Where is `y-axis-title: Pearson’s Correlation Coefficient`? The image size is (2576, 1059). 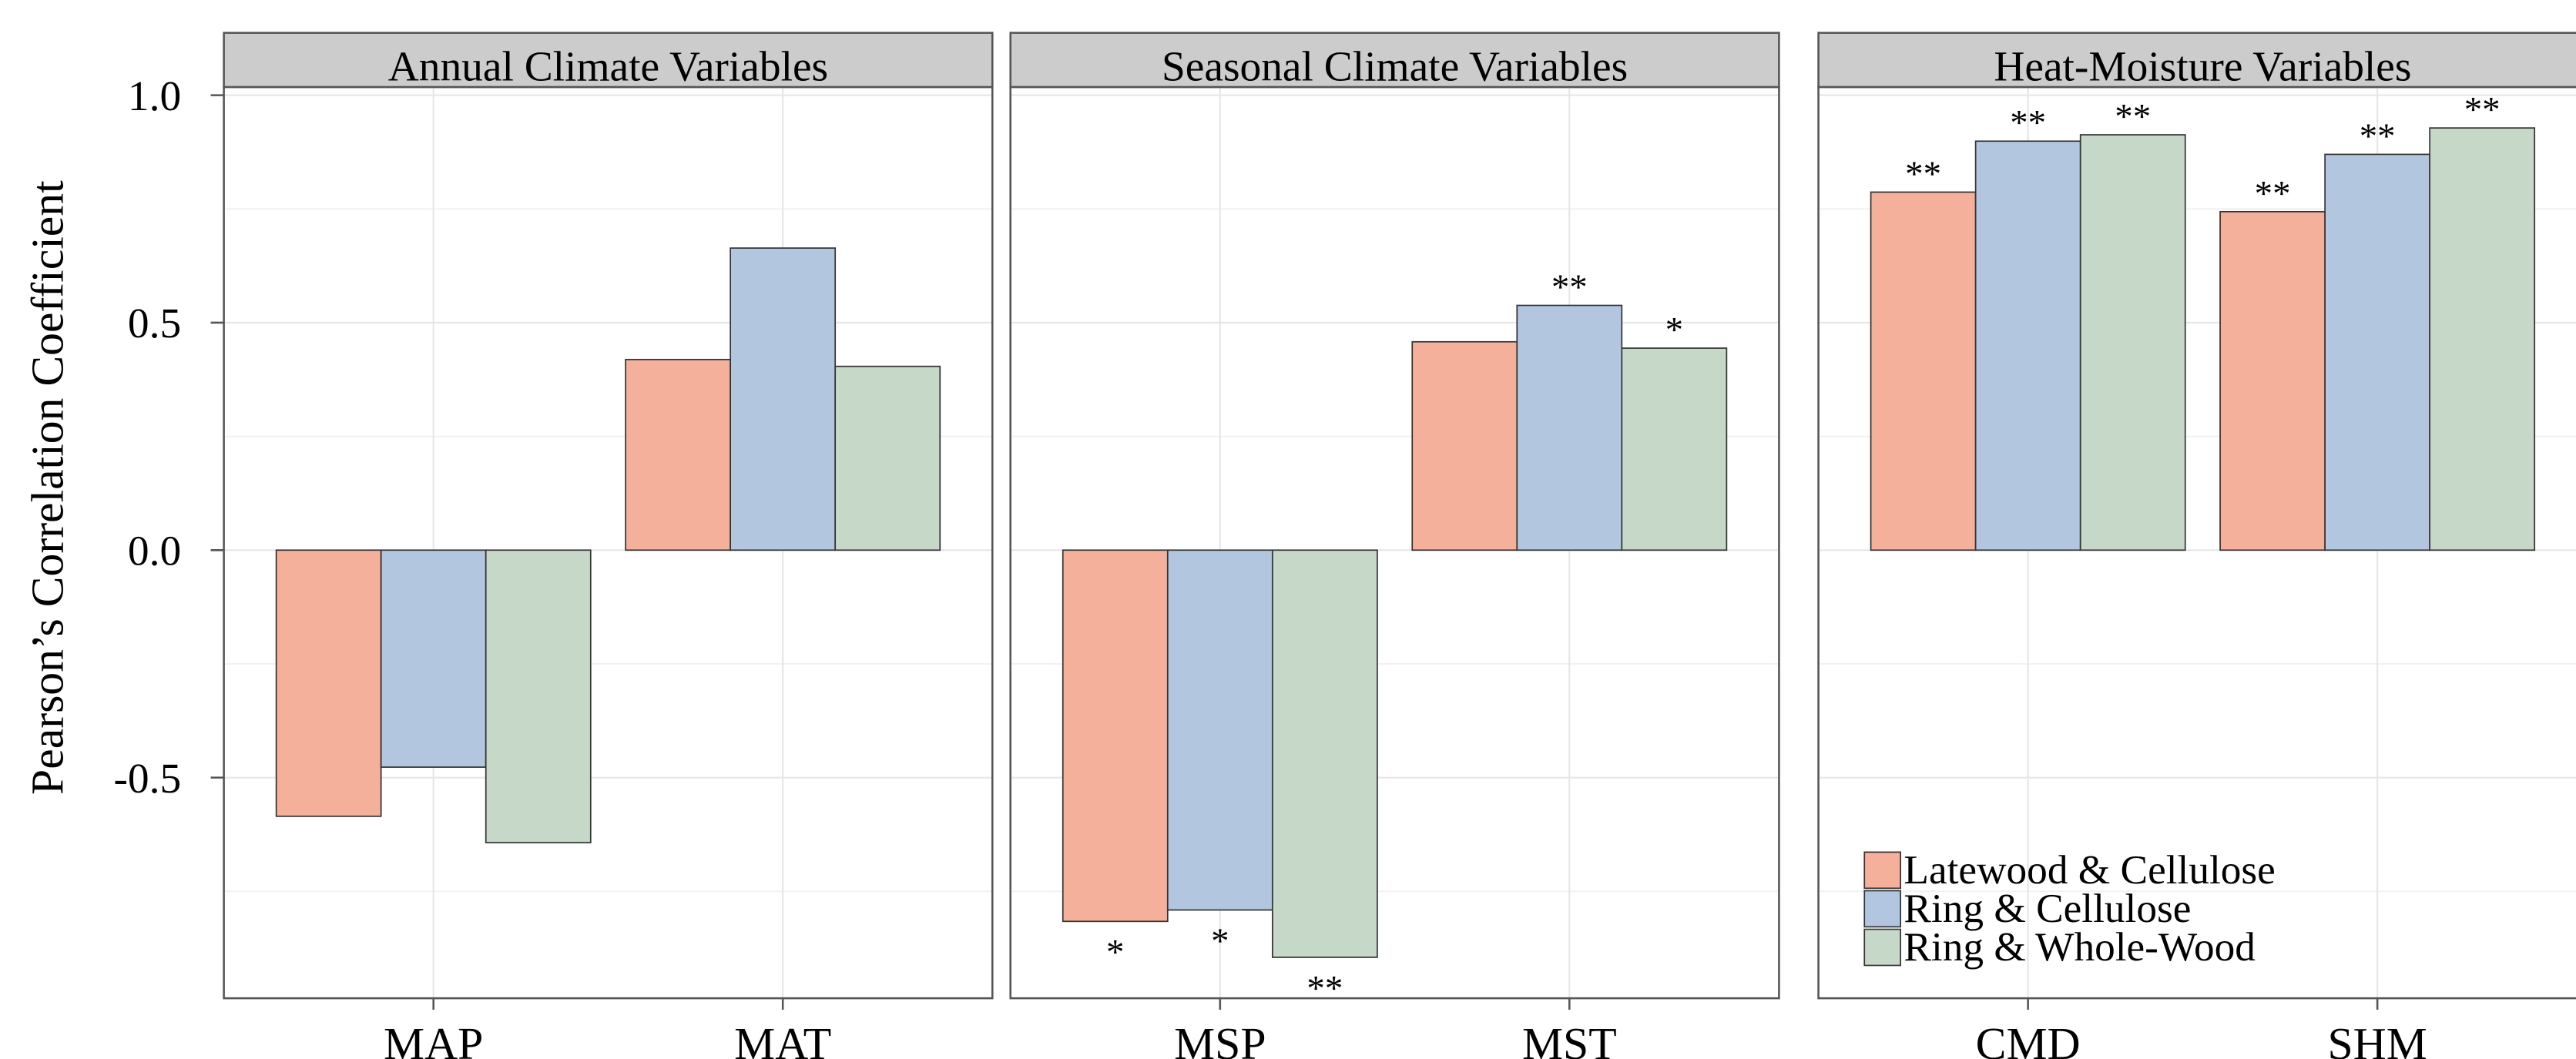
y-axis-title: Pearson’s Correlation Coefficient is located at coordinates (47, 487).